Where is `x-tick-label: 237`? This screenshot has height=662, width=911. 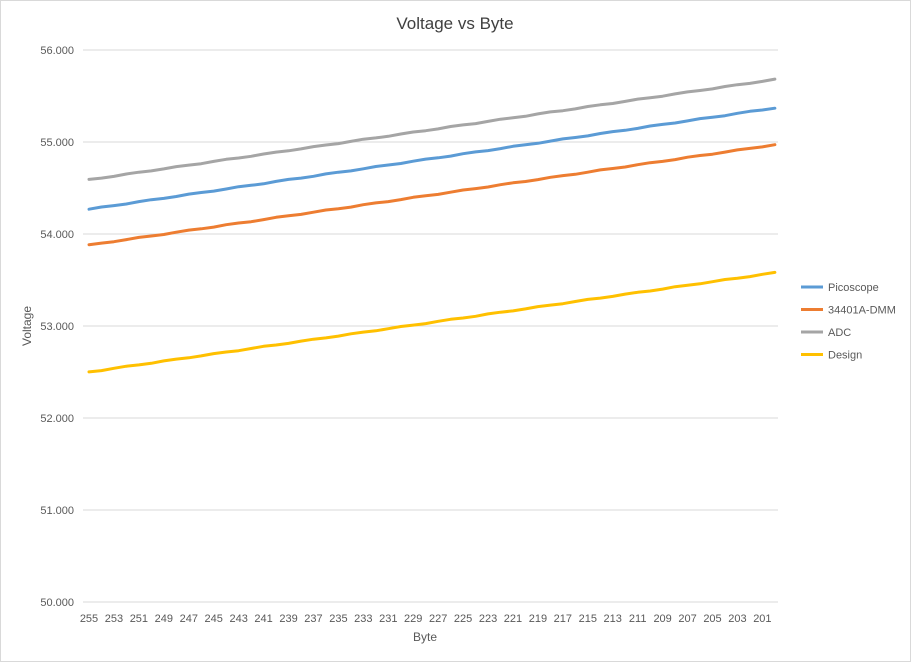
x-tick-label: 237 is located at coordinates (313, 619).